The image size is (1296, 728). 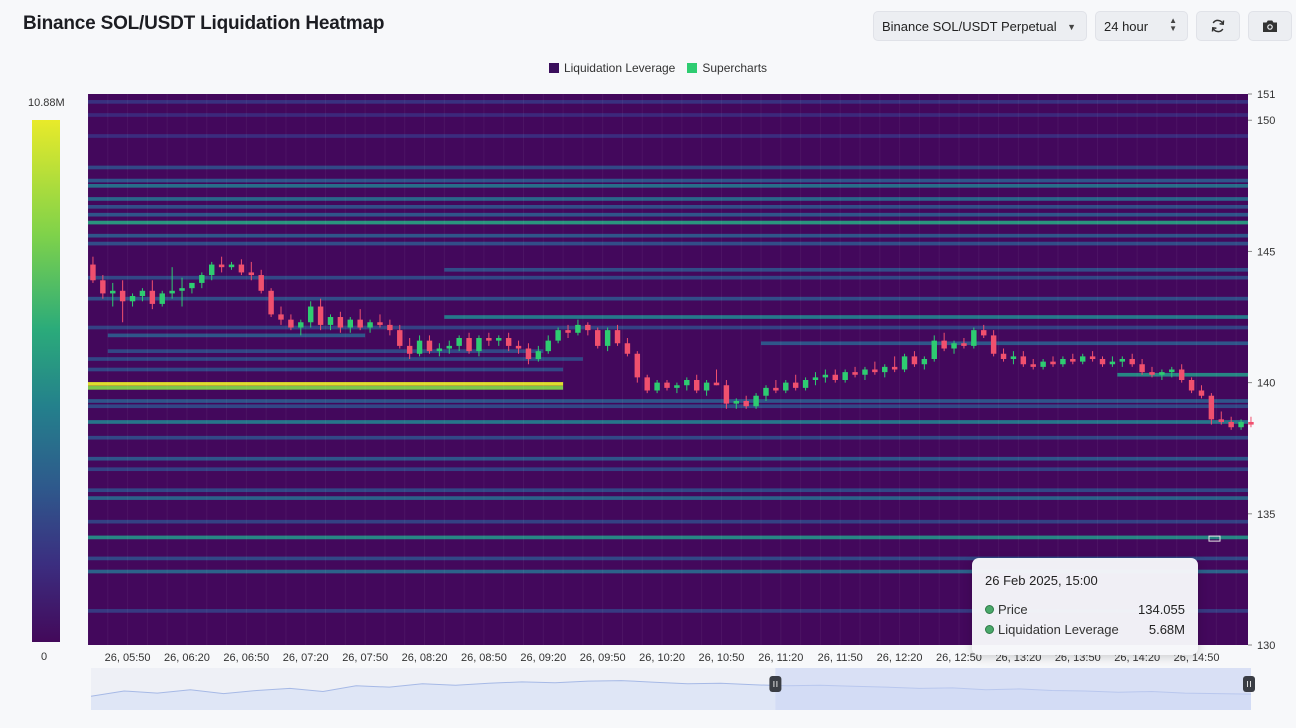 I want to click on tooltip-price-value: 134.055, so click(x=1161, y=609).